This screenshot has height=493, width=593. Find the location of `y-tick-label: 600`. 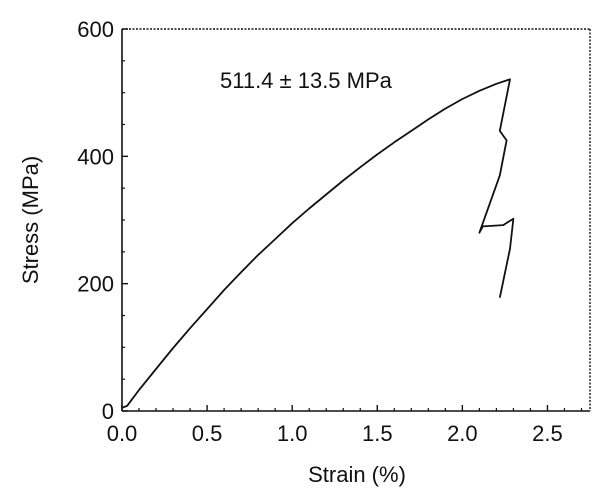

y-tick-label: 600 is located at coordinates (95, 29).